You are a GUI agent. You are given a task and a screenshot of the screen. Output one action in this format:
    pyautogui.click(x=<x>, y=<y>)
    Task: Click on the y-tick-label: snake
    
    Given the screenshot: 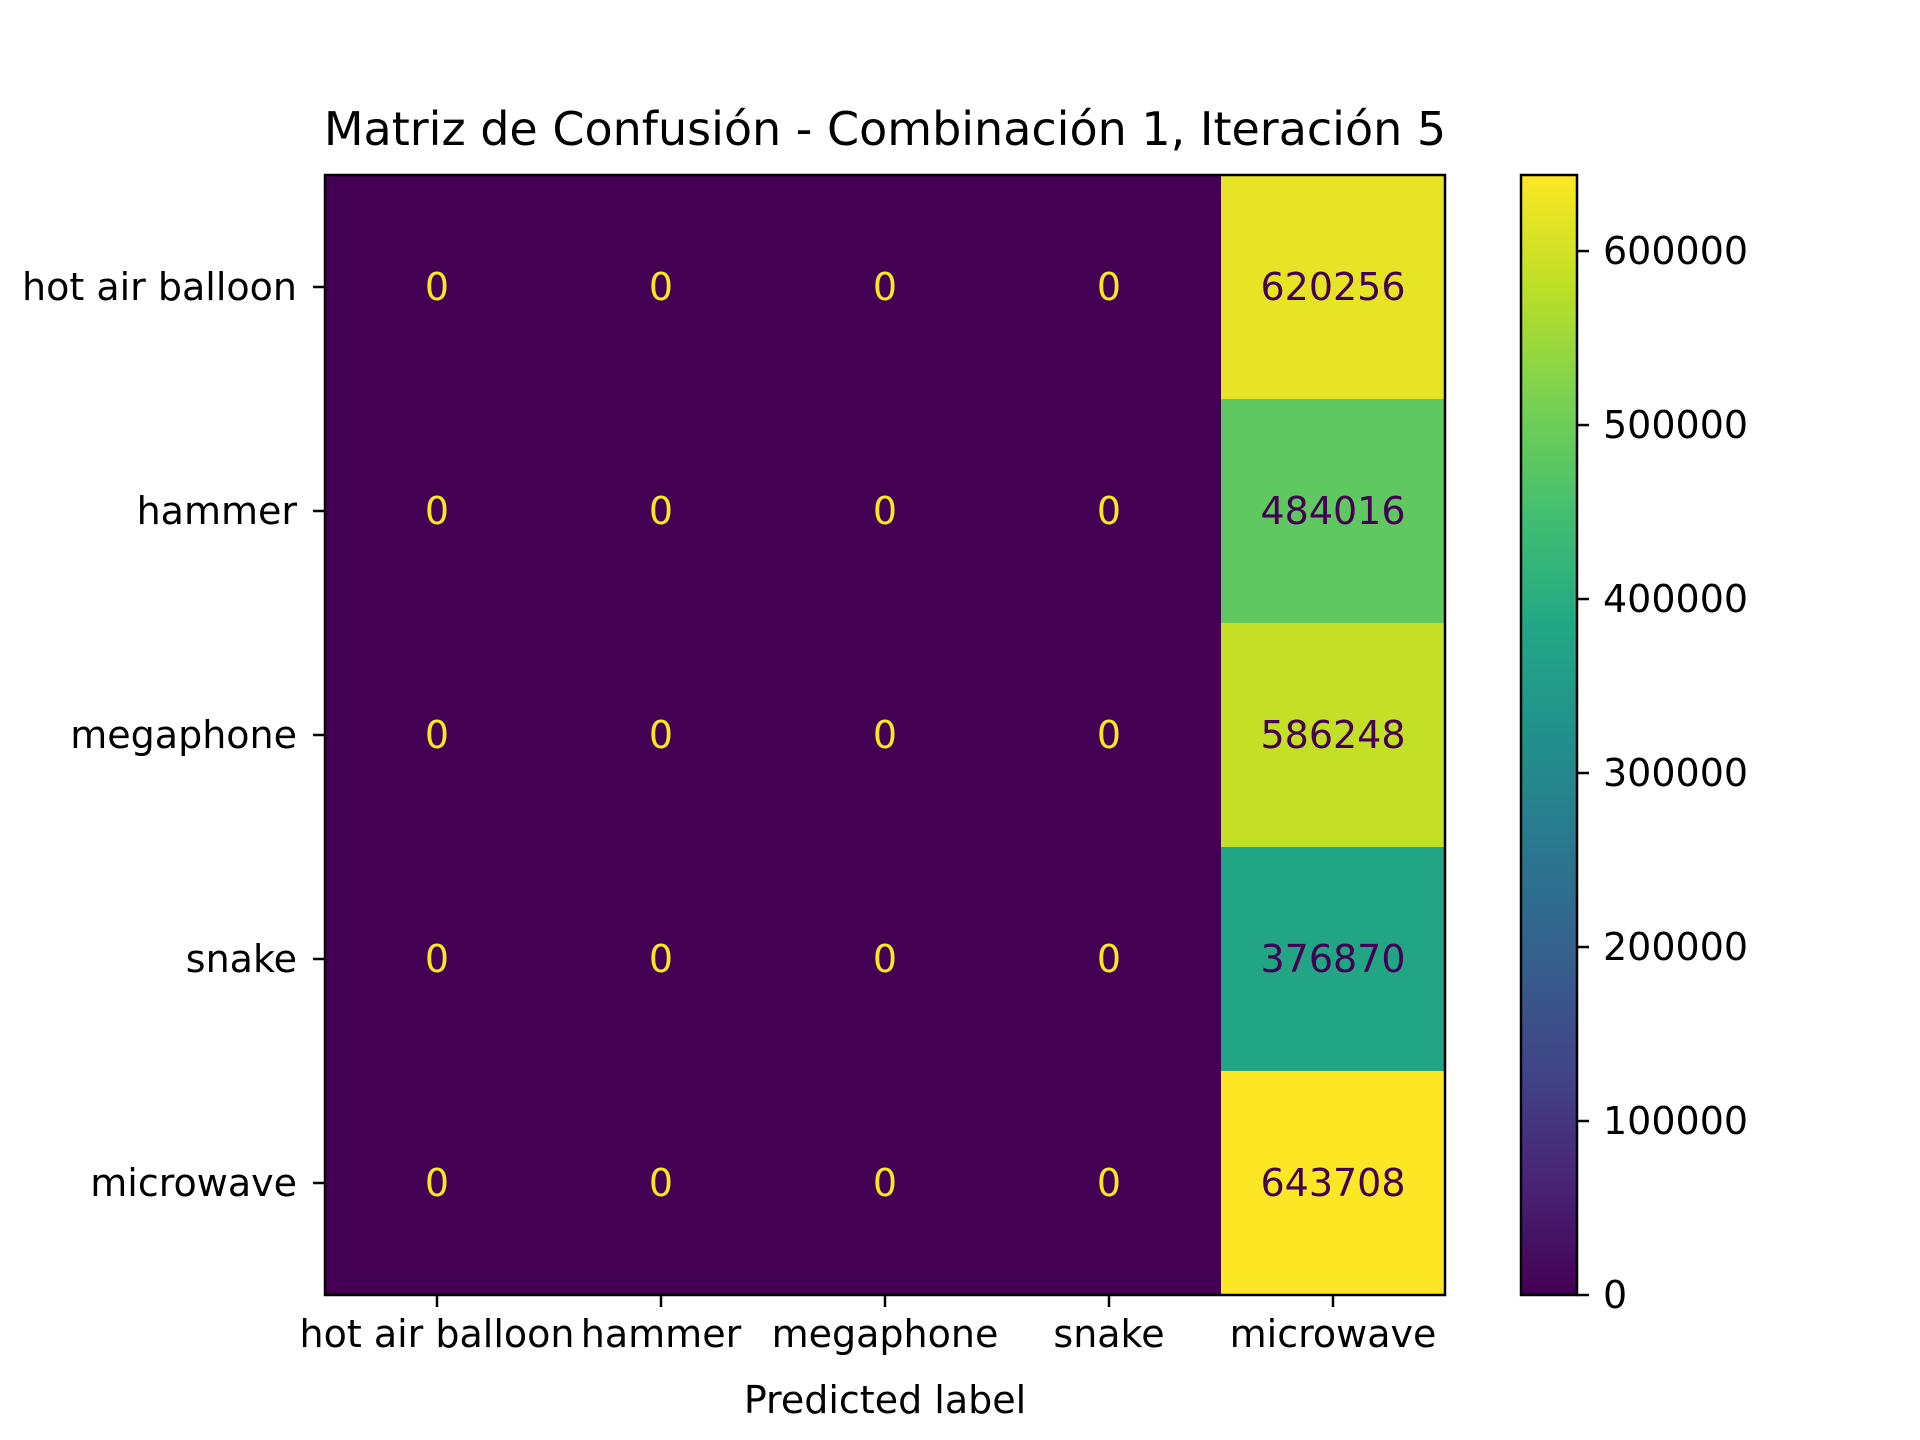 What is the action you would take?
    pyautogui.click(x=241, y=959)
    